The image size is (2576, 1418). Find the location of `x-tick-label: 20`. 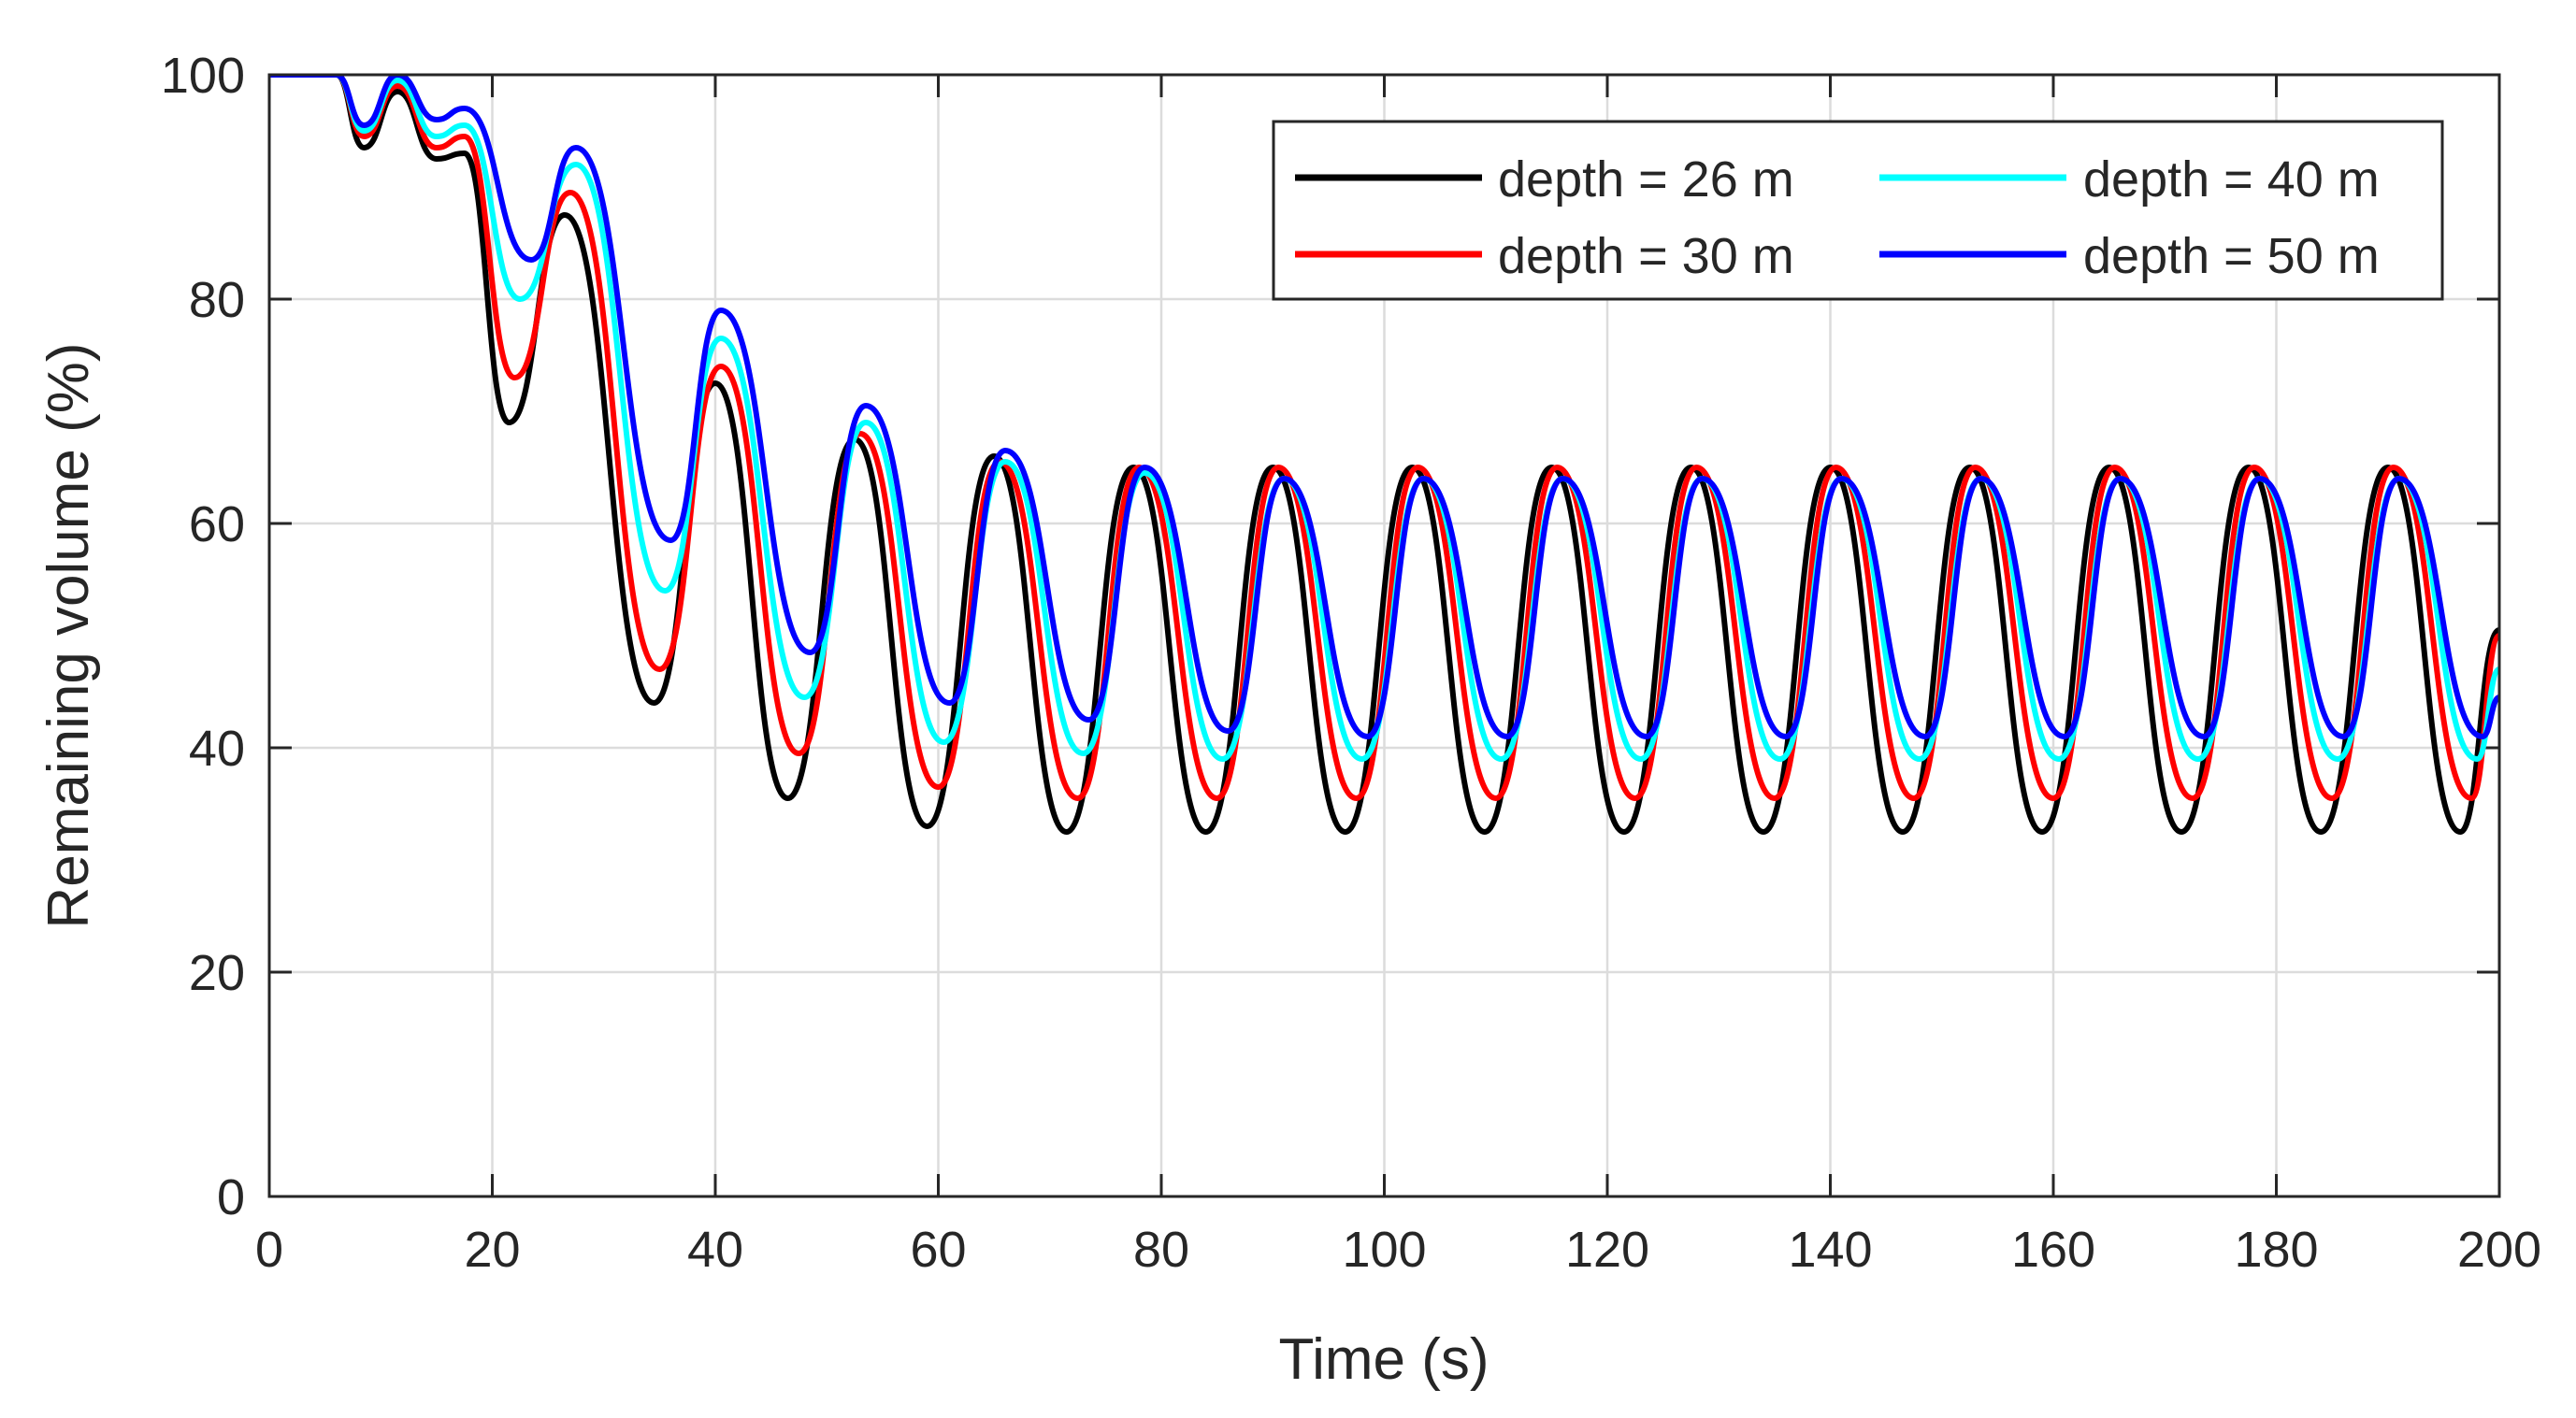

x-tick-label: 20 is located at coordinates (492, 1250).